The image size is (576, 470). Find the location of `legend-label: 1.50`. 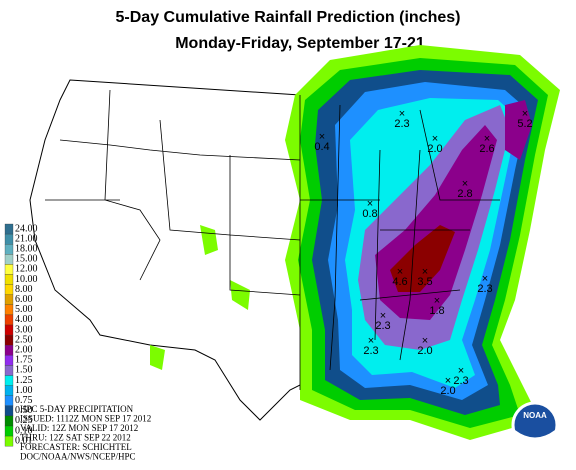

legend-label: 1.50 is located at coordinates (24, 370).